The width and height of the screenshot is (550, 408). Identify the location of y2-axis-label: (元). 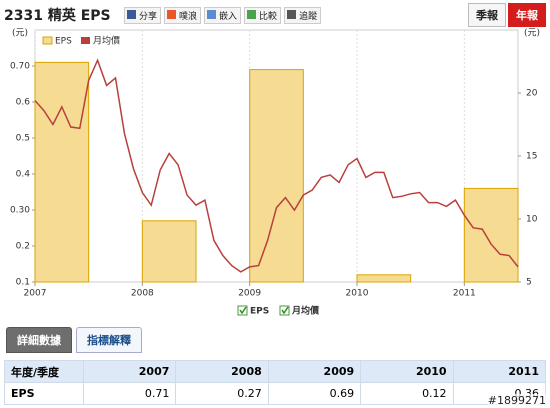
(532, 34).